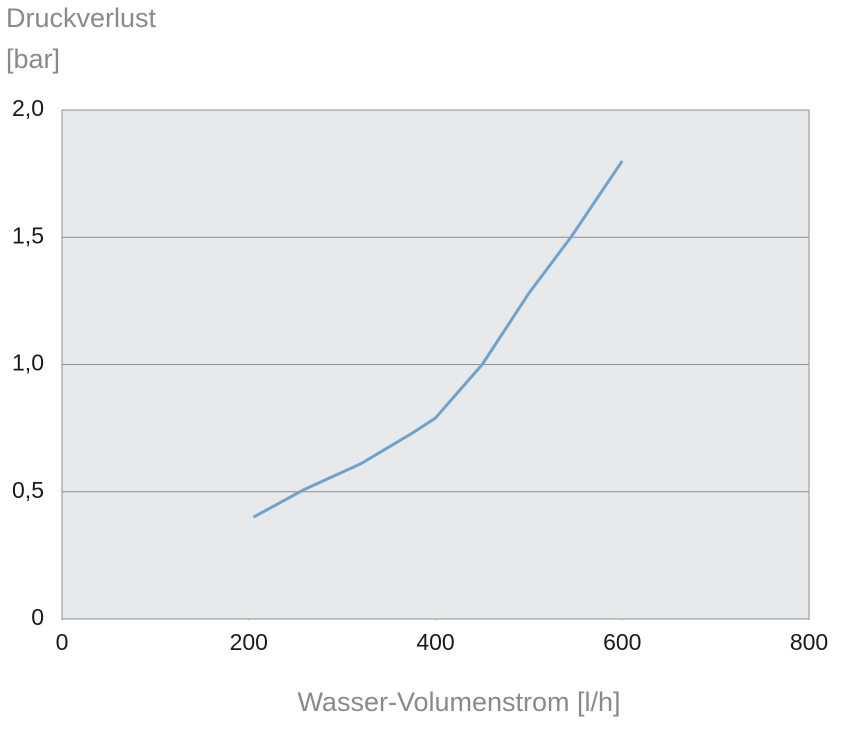 Image resolution: width=846 pixels, height=733 pixels. What do you see at coordinates (33, 59) in the screenshot?
I see `y-axis-title: [bar]` at bounding box center [33, 59].